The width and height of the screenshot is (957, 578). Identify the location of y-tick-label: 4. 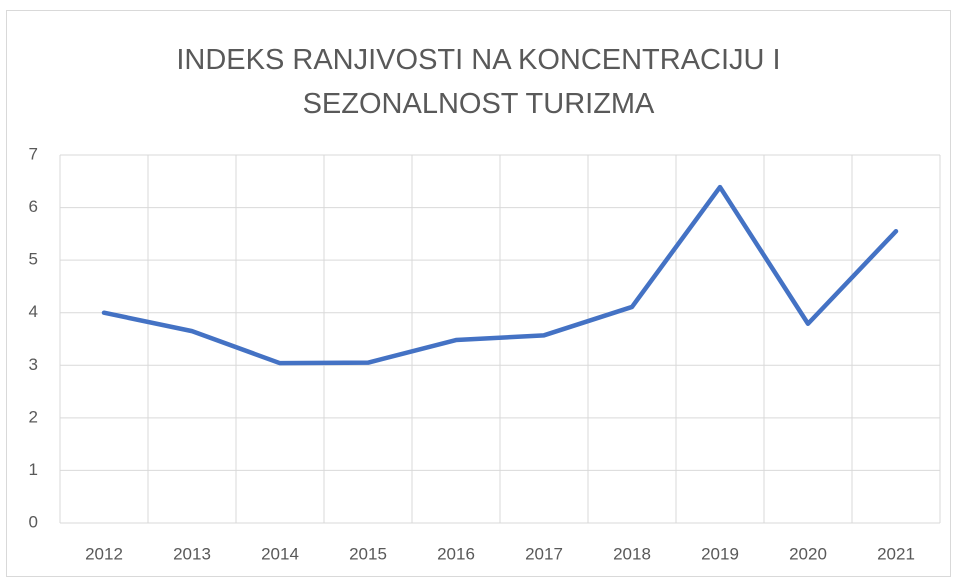
(33, 311).